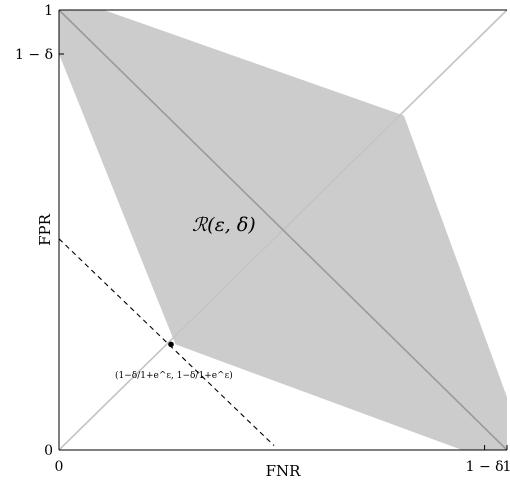  What do you see at coordinates (34, 55) in the screenshot?
I see `y-tick-label: 1 − δ` at bounding box center [34, 55].